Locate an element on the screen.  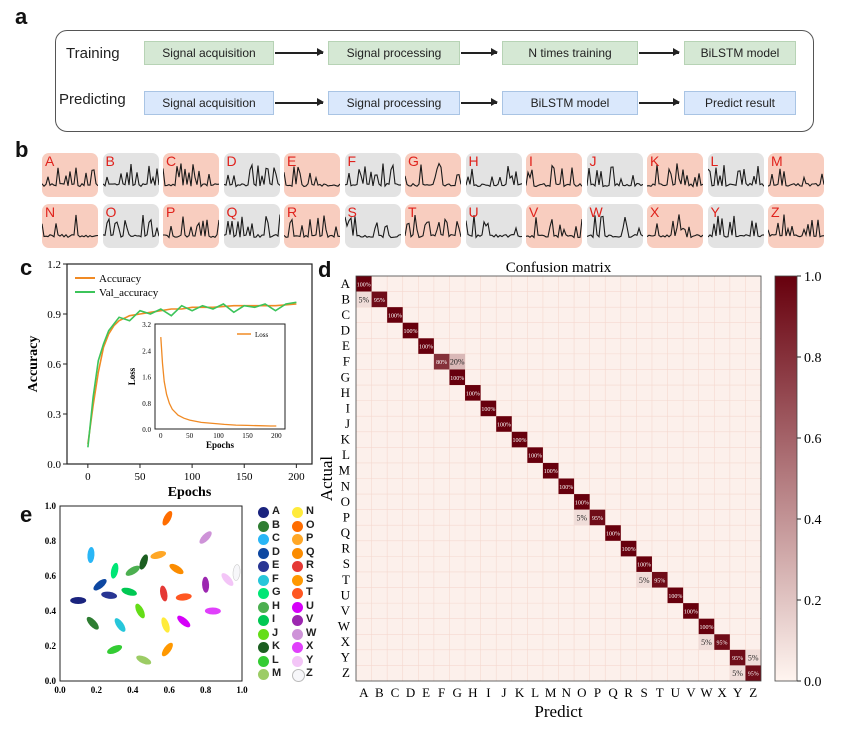
signal-letter-label: N is located at coordinates (50, 212).